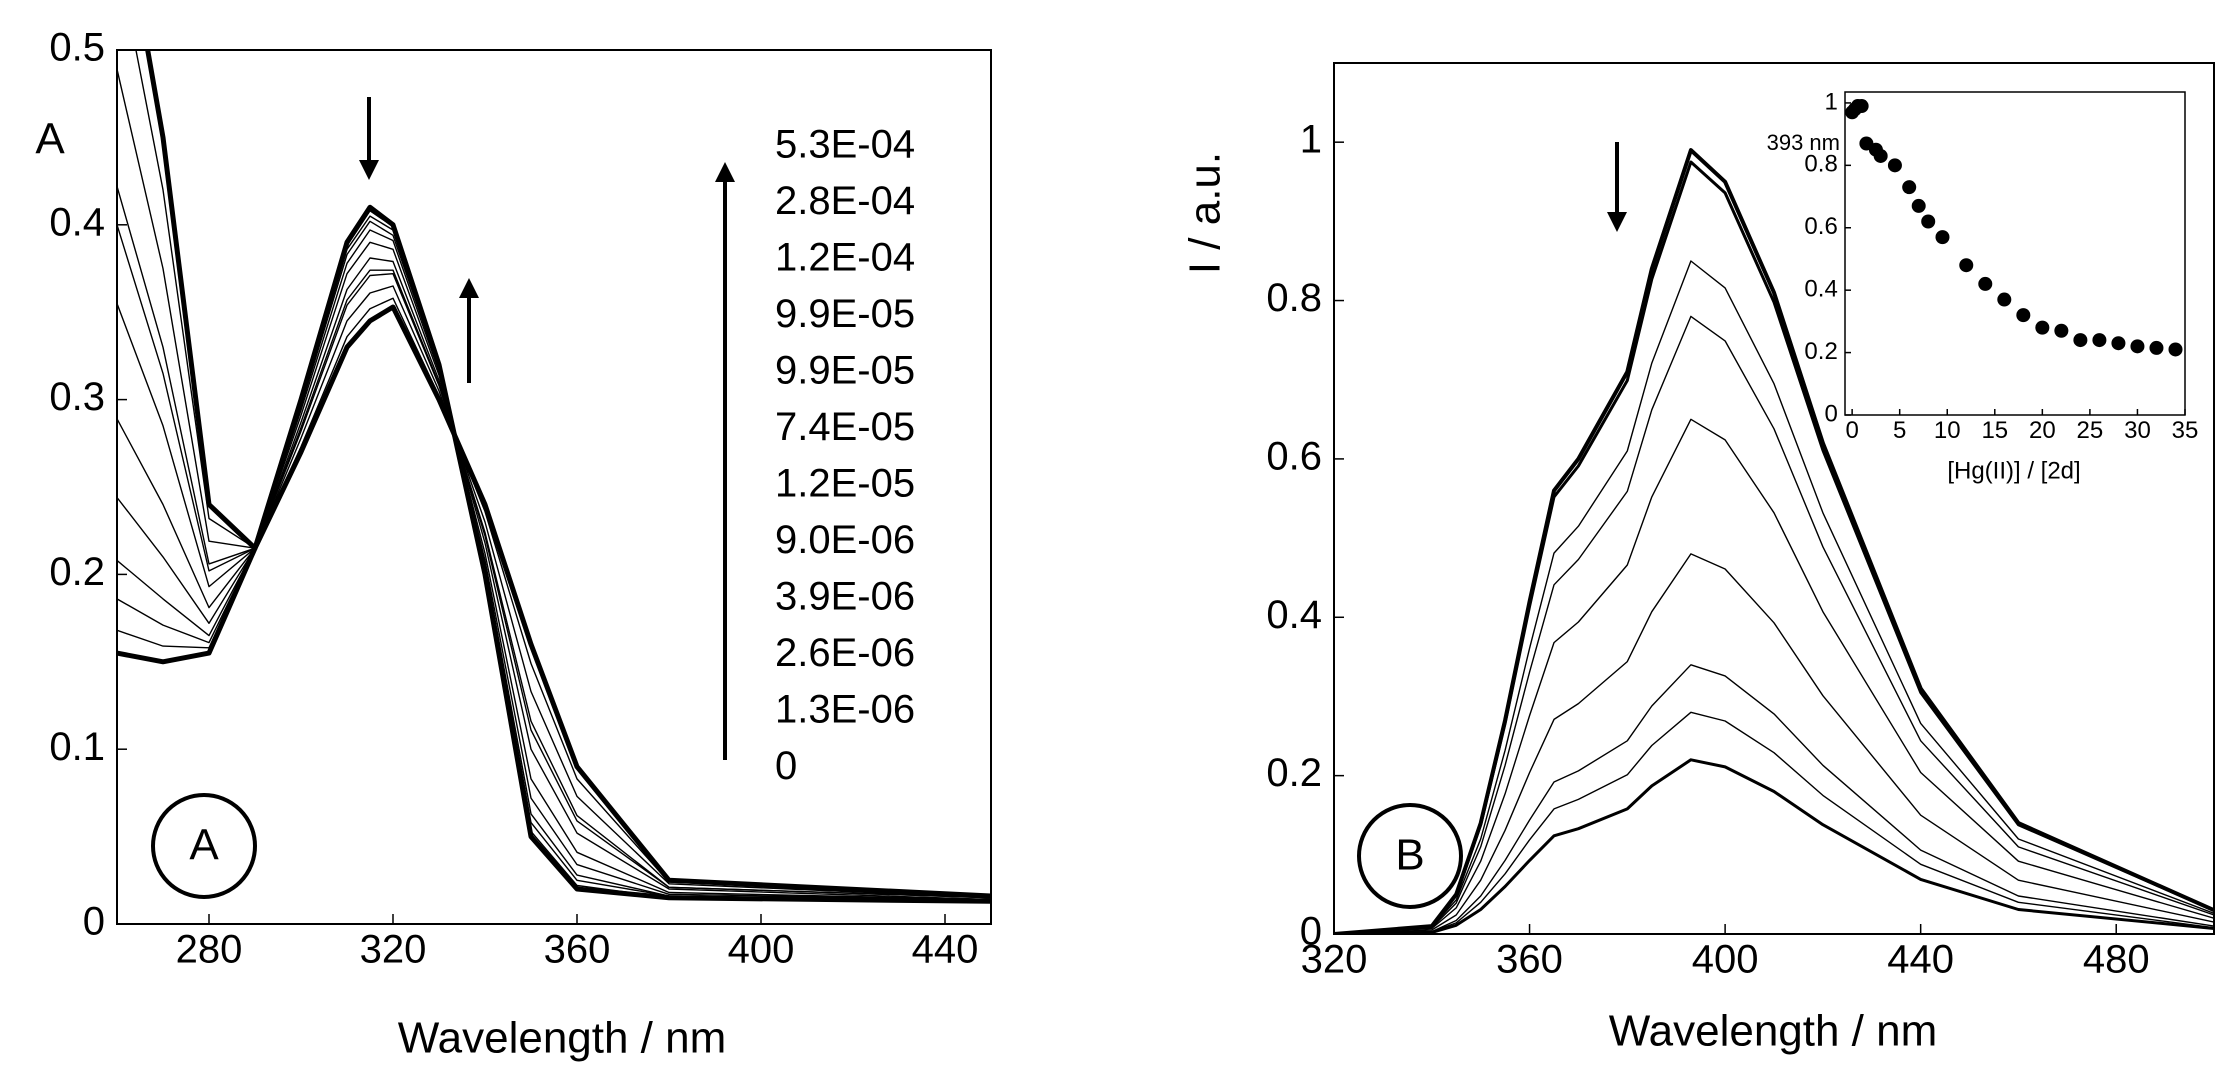 Image resolution: width=2230 pixels, height=1092 pixels. What do you see at coordinates (845, 710) in the screenshot?
I see `legend-label: 1.3E-06` at bounding box center [845, 710].